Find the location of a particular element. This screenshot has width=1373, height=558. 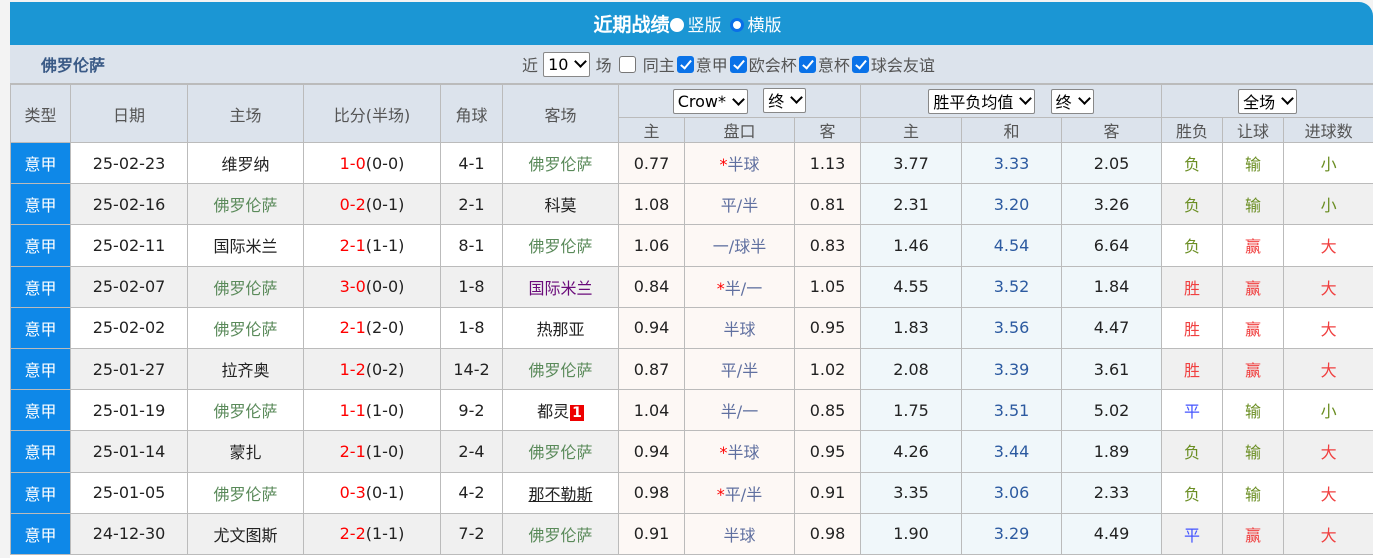

home-team-link: 维罗纳 is located at coordinates (245, 165).